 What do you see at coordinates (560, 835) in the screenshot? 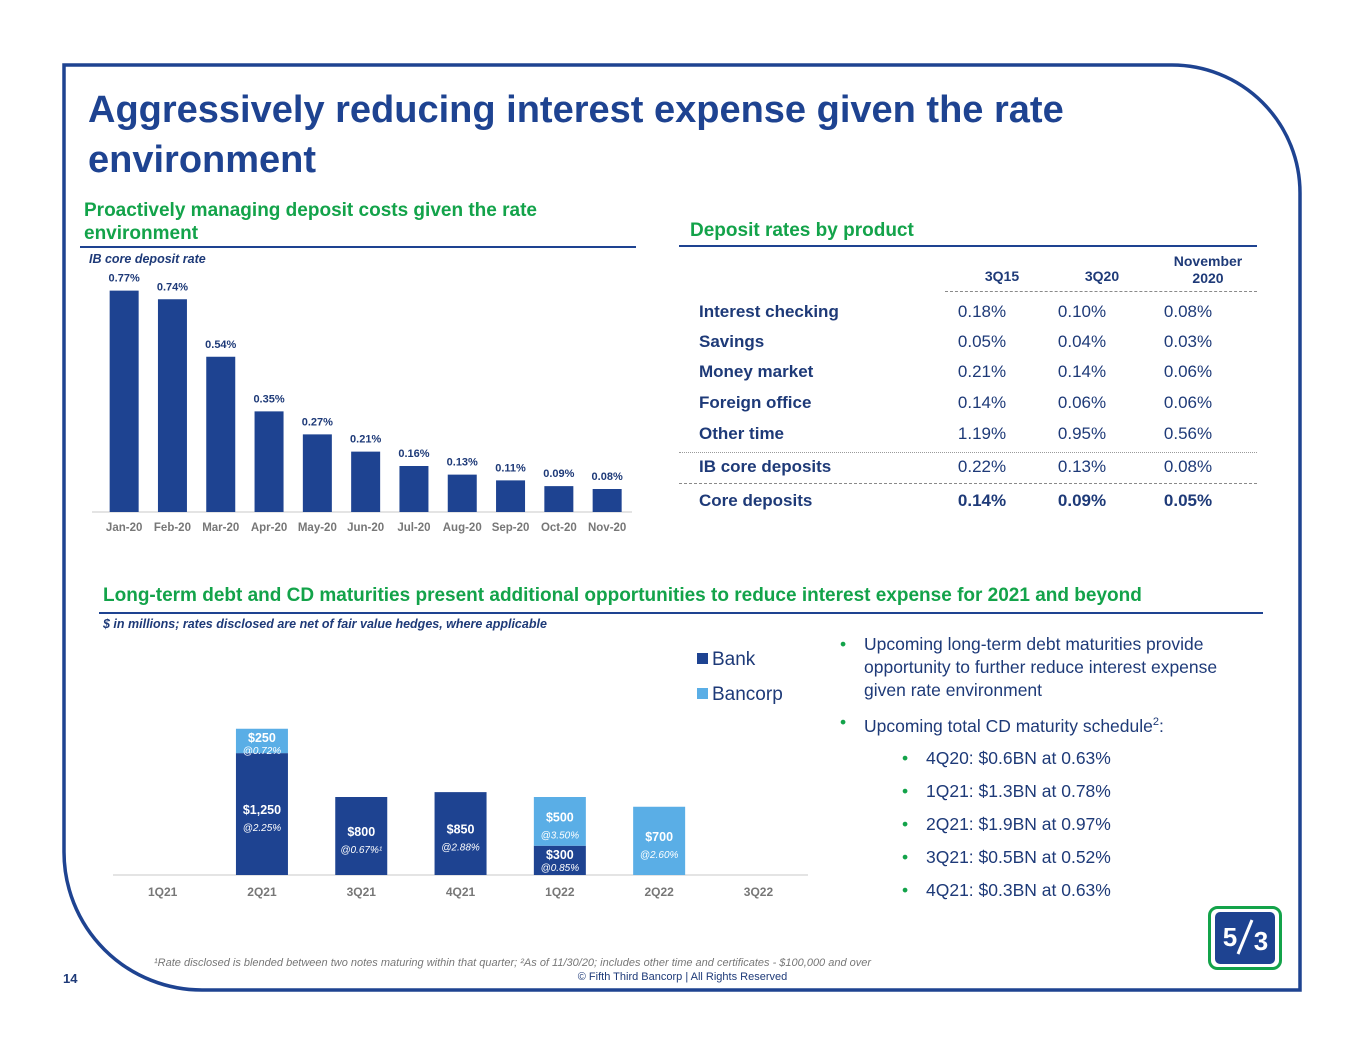
I see `rate-label: @3.50%` at bounding box center [560, 835].